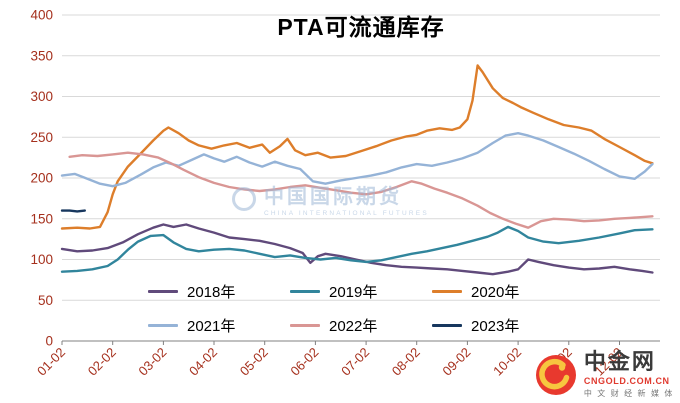 The image size is (680, 403). What do you see at coordinates (604, 375) in the screenshot?
I see `cngold-logo: 中金网 CNGOLD.COM.CN 中 文 财 经 新 媒 体` at bounding box center [604, 375].